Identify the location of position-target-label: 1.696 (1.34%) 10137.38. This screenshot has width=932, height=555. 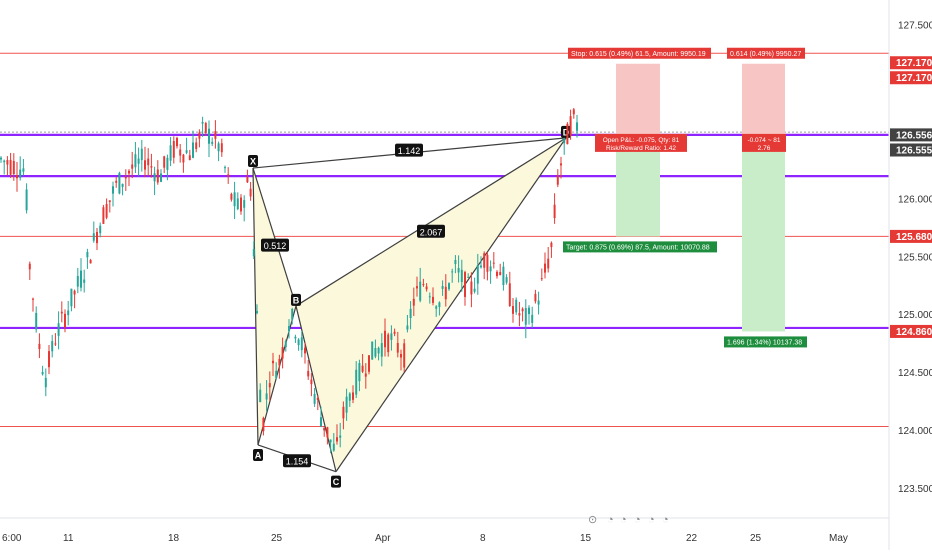
(764, 342).